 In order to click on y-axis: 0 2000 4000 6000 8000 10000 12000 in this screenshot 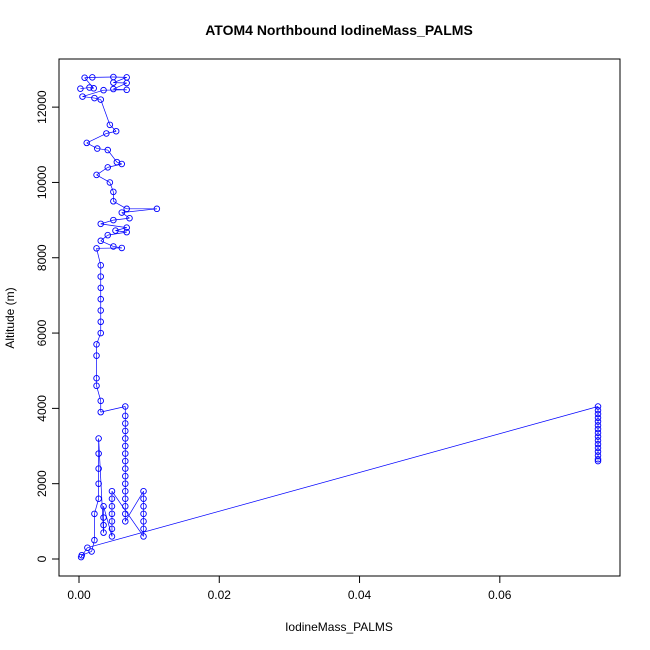, I will do `click(47, 326)`.